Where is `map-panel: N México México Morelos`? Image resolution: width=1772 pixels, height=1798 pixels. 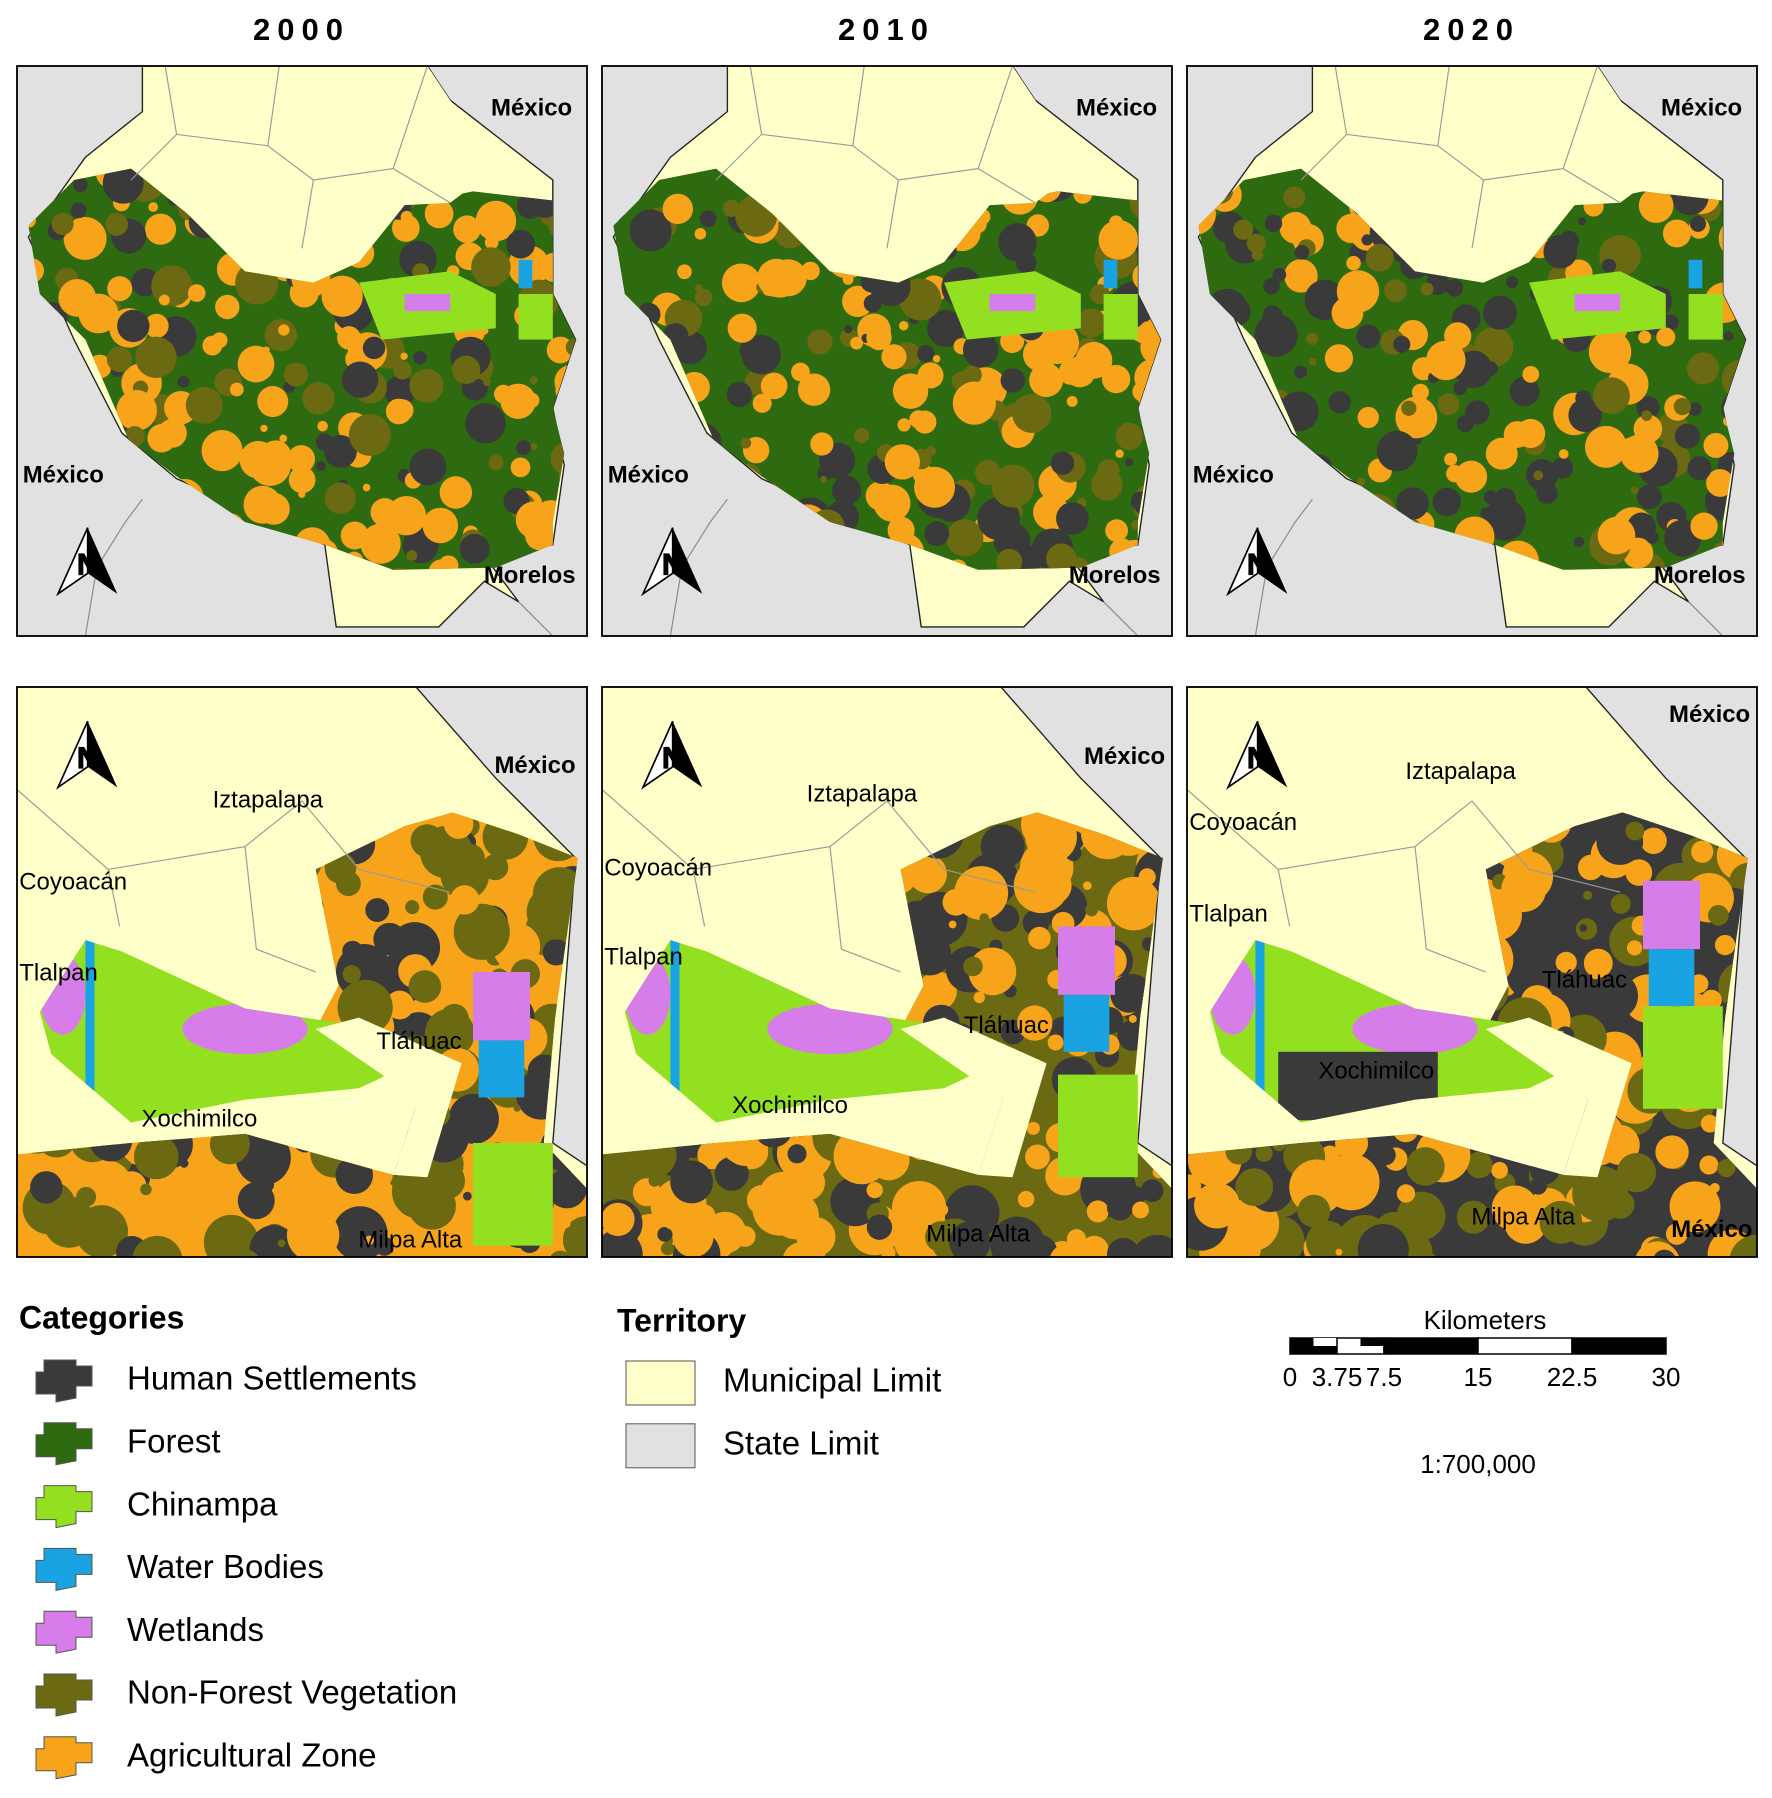 map-panel: N México México Morelos is located at coordinates (1472, 351).